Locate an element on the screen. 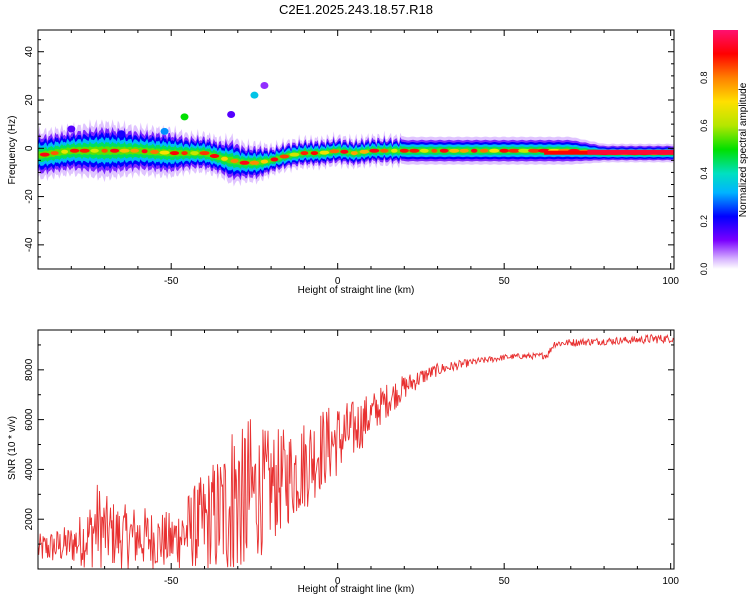  snr-y-label: SNR (10 * v/v) is located at coordinates (12, 448).